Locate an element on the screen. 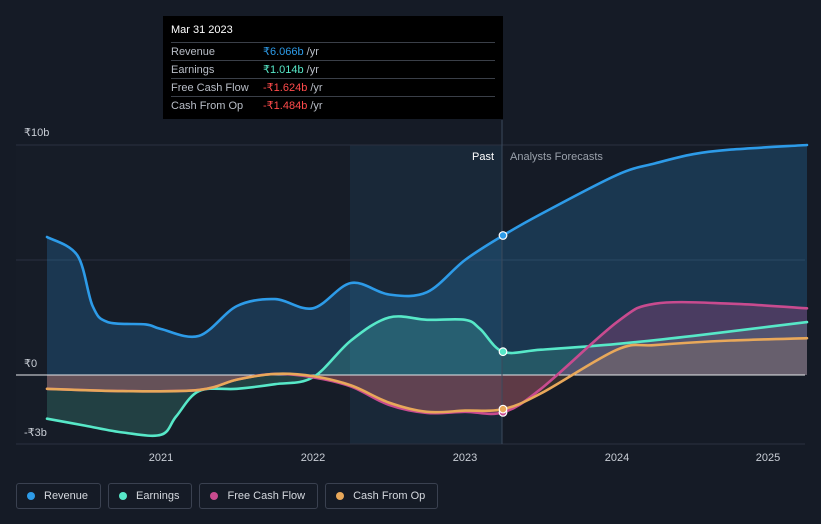 This screenshot has width=821, height=524. data-point-revenue is located at coordinates (503, 235).